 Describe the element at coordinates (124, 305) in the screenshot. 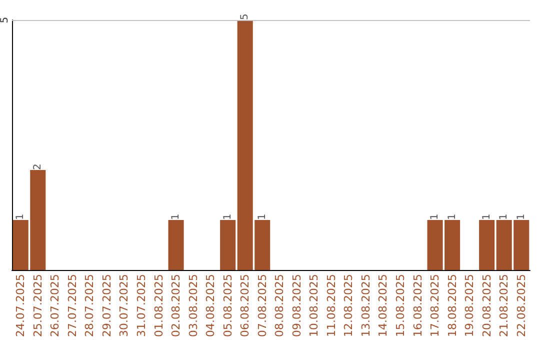

I see `x-tick-label: 30.07.2025` at that location.